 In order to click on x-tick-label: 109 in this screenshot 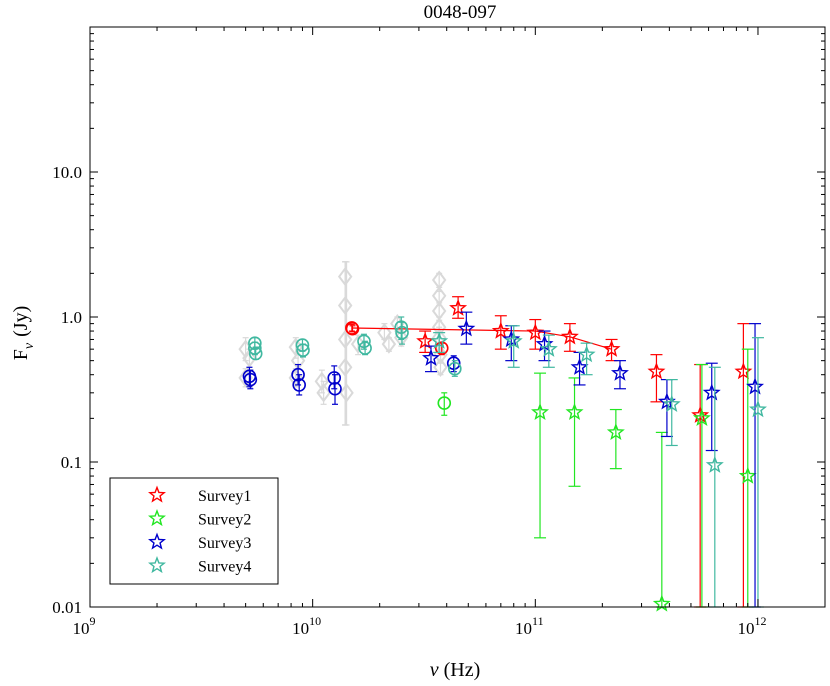, I will do `click(84, 626)`.